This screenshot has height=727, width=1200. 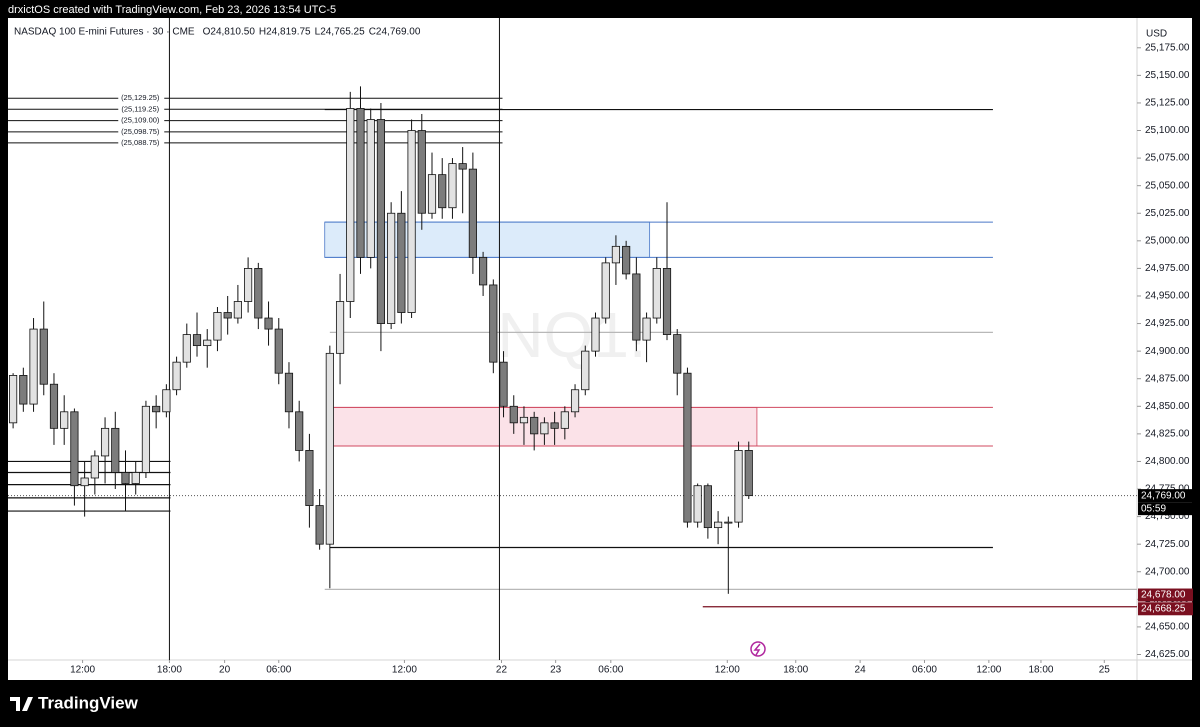 I want to click on x-tick-label: 23, so click(x=556, y=670).